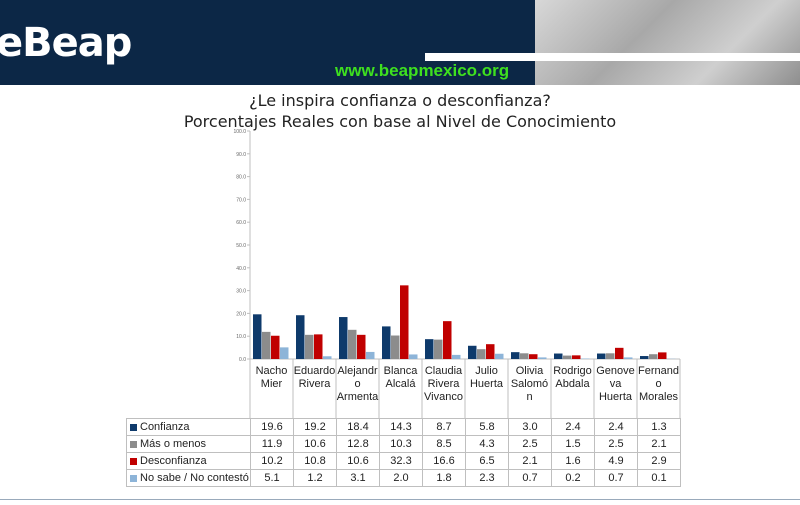 This screenshot has height=505, width=800. What do you see at coordinates (272, 444) in the screenshot?
I see `table-cell: 11.9` at bounding box center [272, 444].